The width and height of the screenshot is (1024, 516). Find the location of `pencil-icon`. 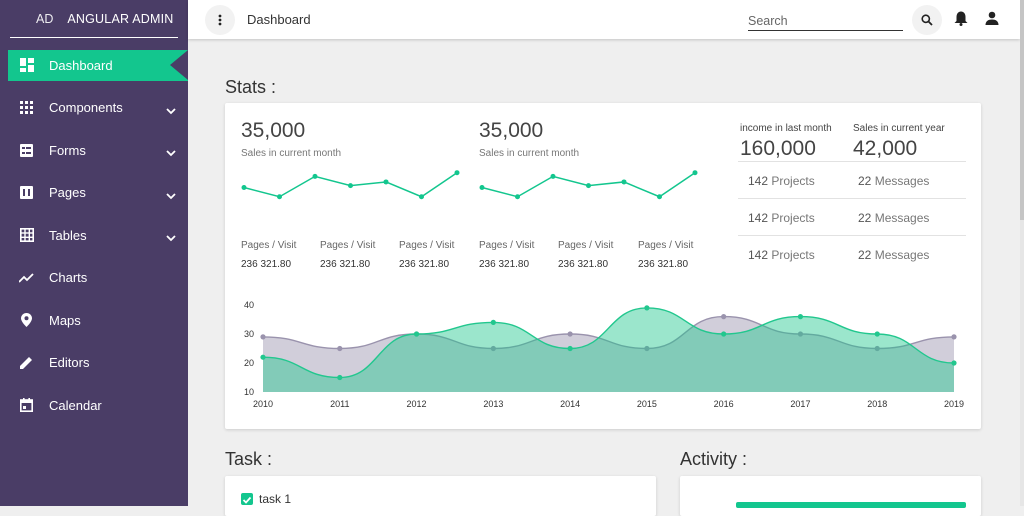

pencil-icon is located at coordinates (26, 362).